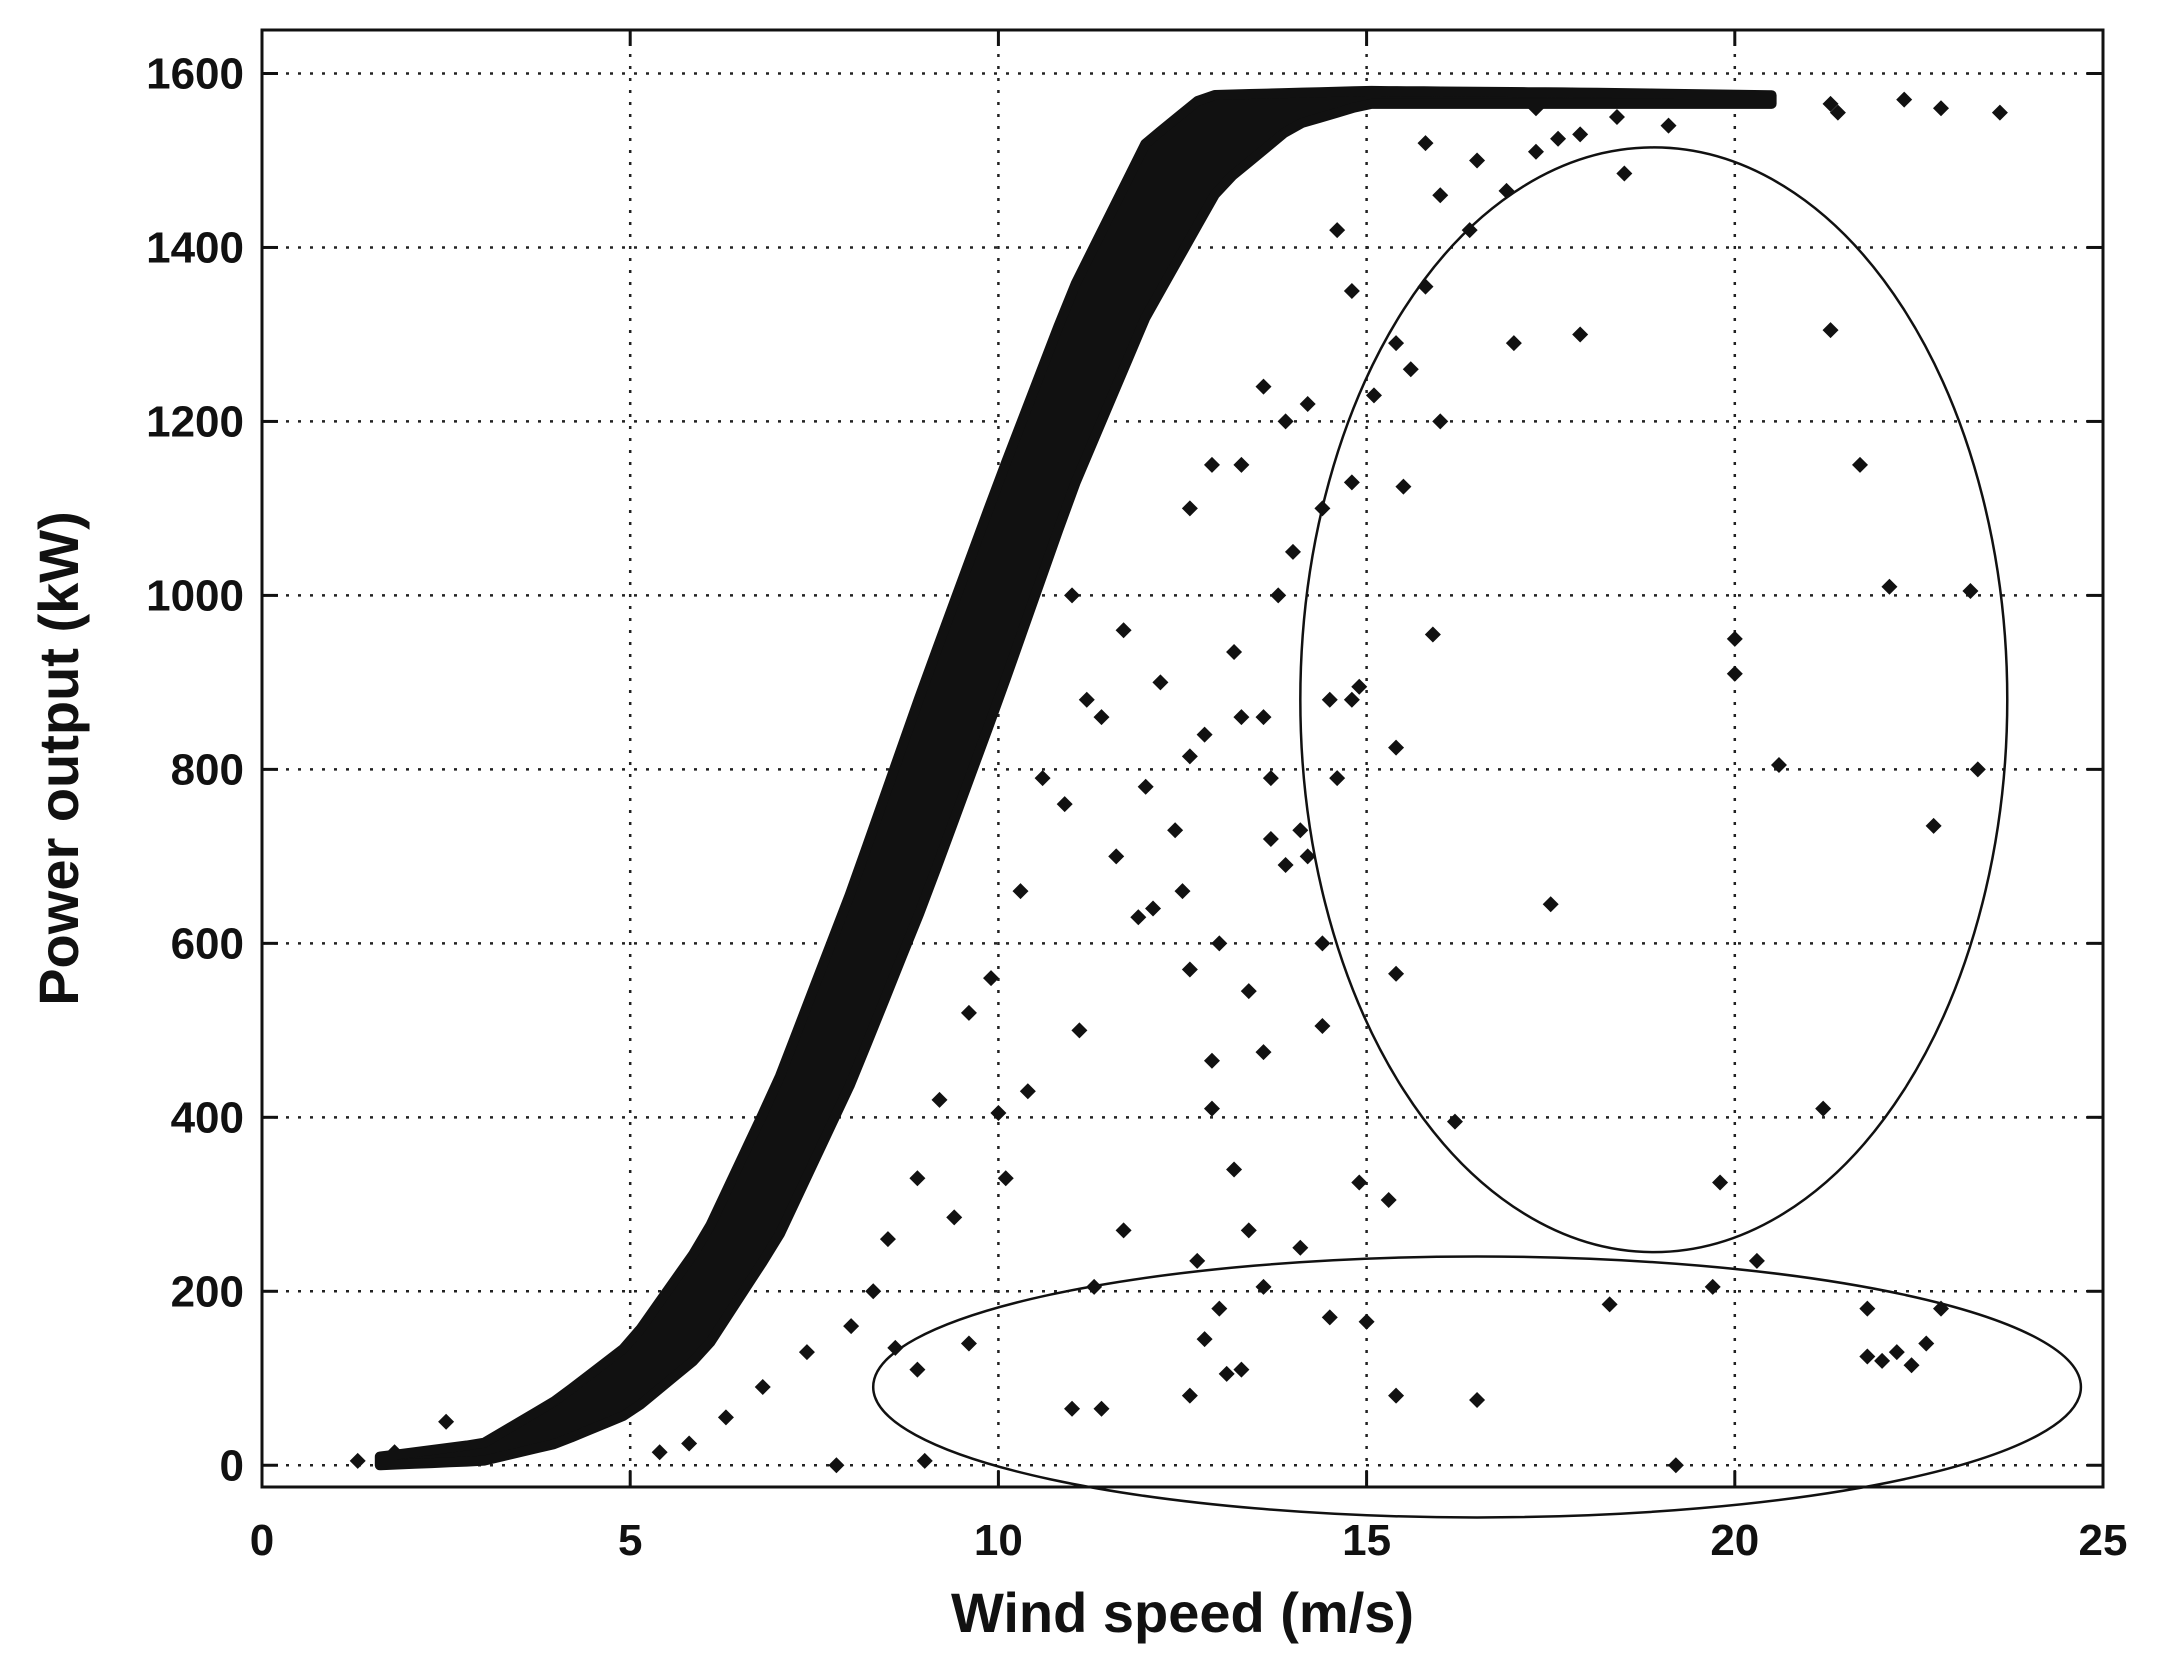 The height and width of the screenshot is (1678, 2159). What do you see at coordinates (2103, 1540) in the screenshot?
I see `x-tick-label: 25` at bounding box center [2103, 1540].